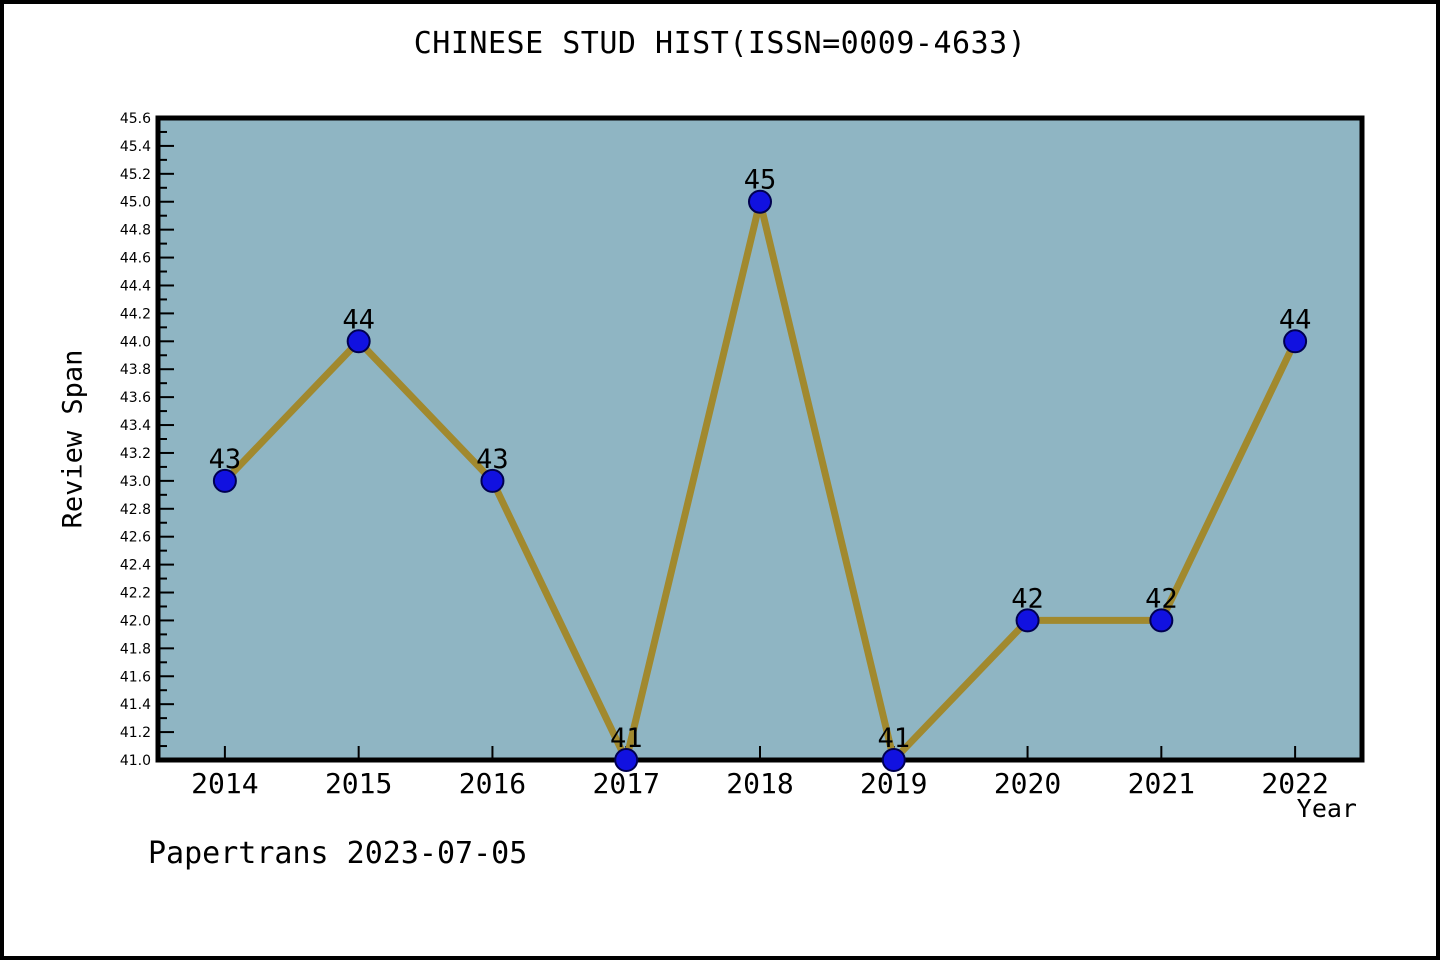  What do you see at coordinates (135, 621) in the screenshot?
I see `y-tick-label: 42.0` at bounding box center [135, 621].